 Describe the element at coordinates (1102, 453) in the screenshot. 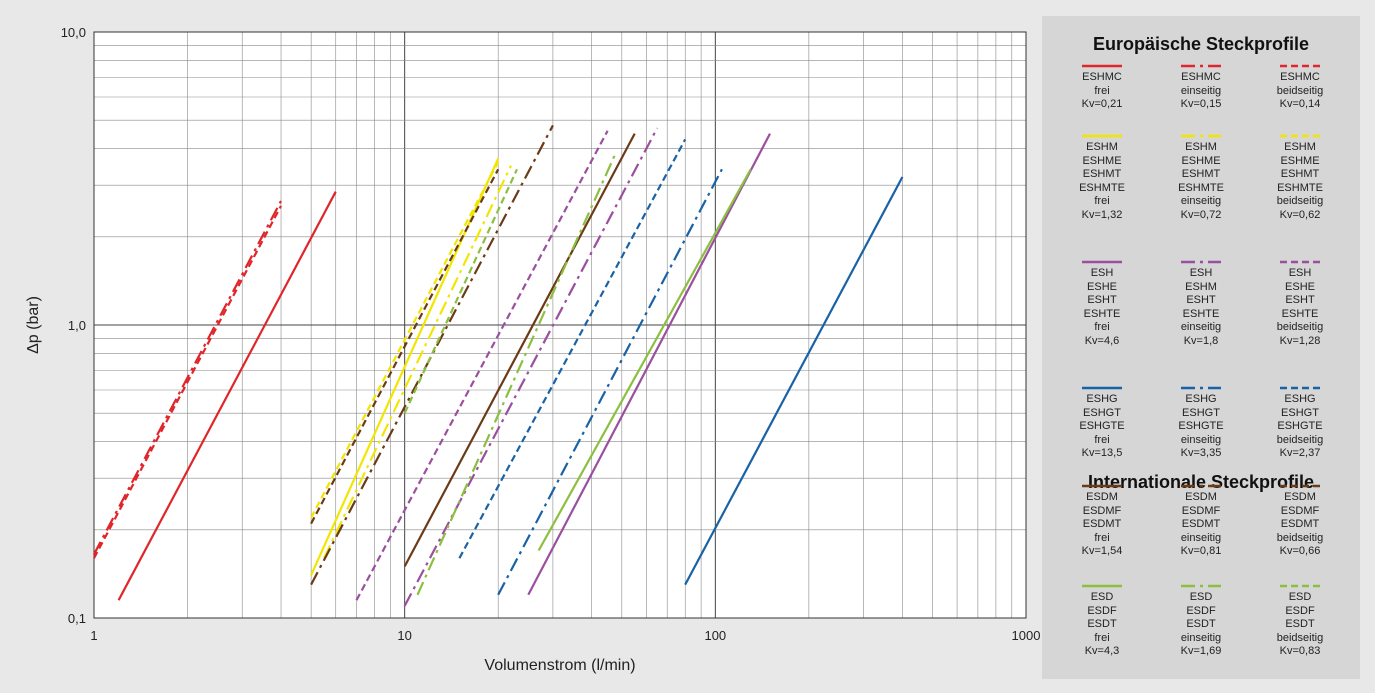

I see `legend-label-line: Kv=13,5` at that location.